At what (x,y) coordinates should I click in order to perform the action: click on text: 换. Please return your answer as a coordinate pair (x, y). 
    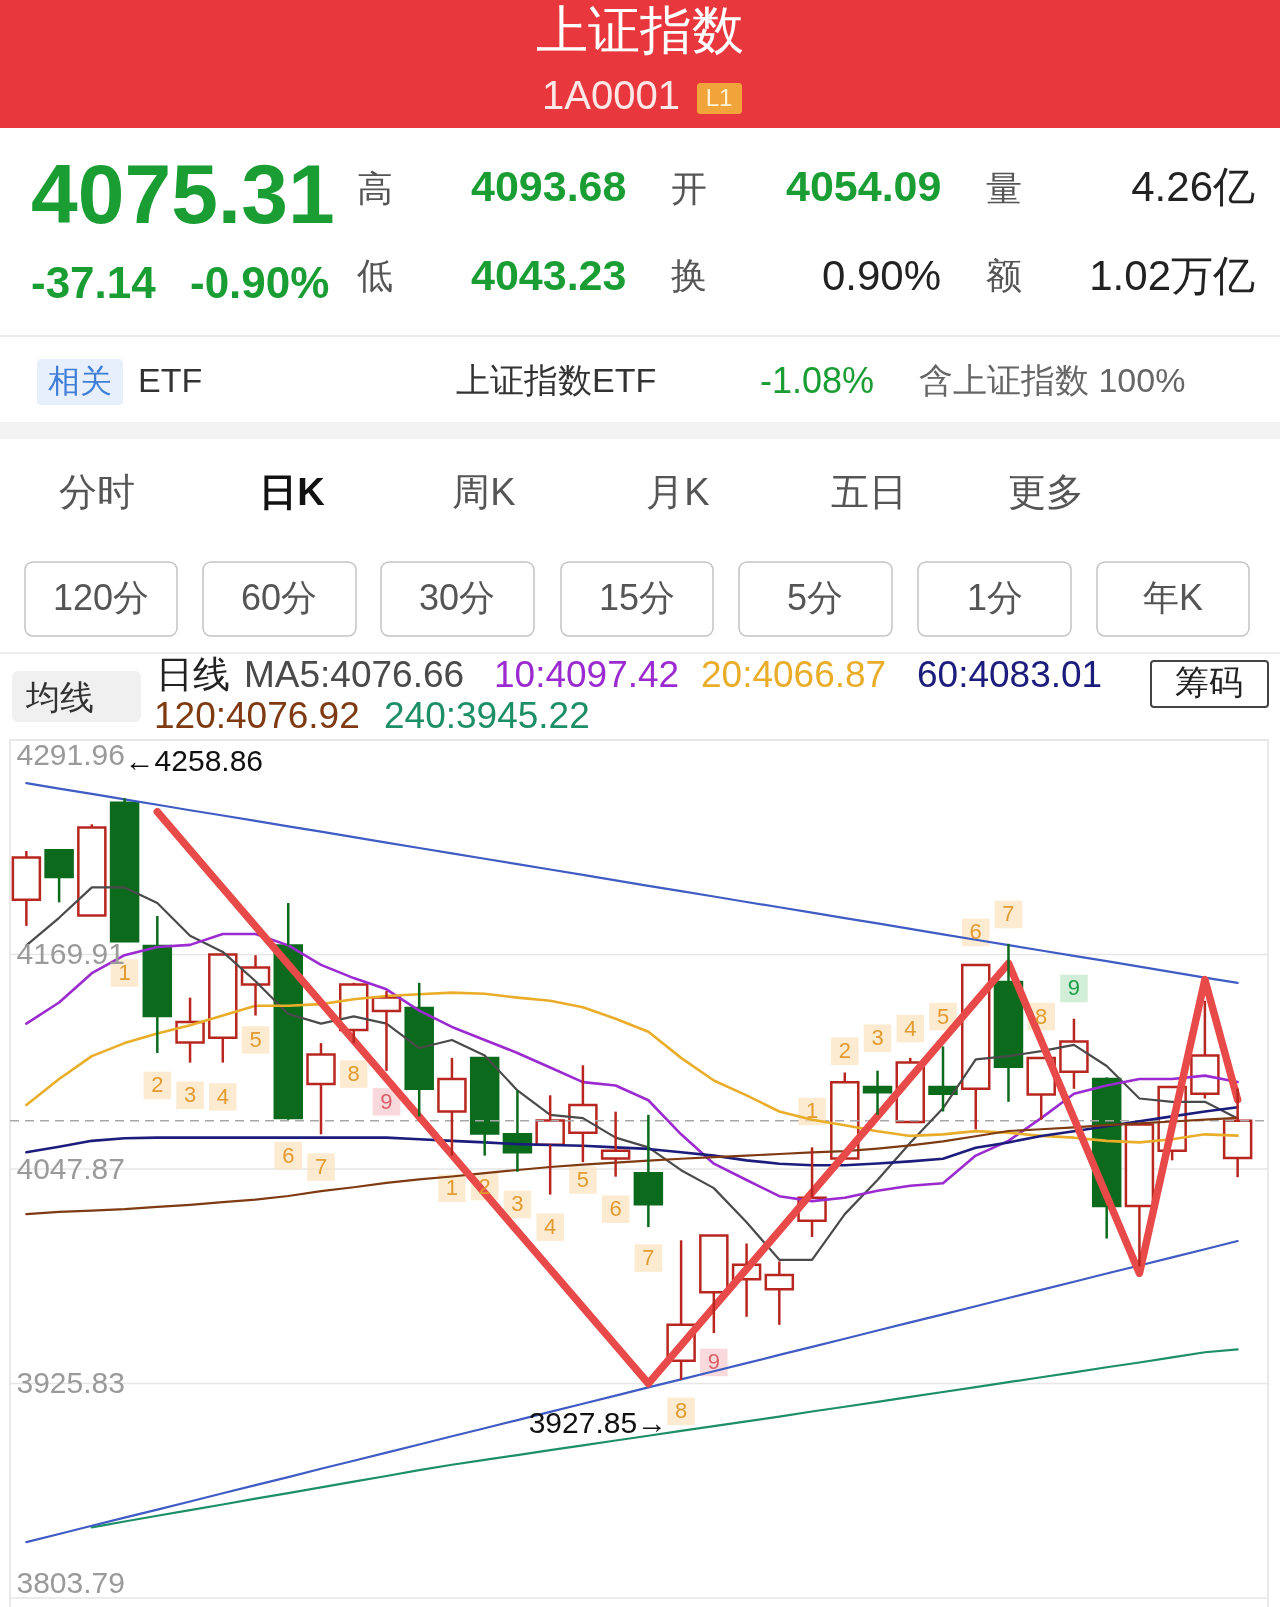
    Looking at the image, I should click on (689, 275).